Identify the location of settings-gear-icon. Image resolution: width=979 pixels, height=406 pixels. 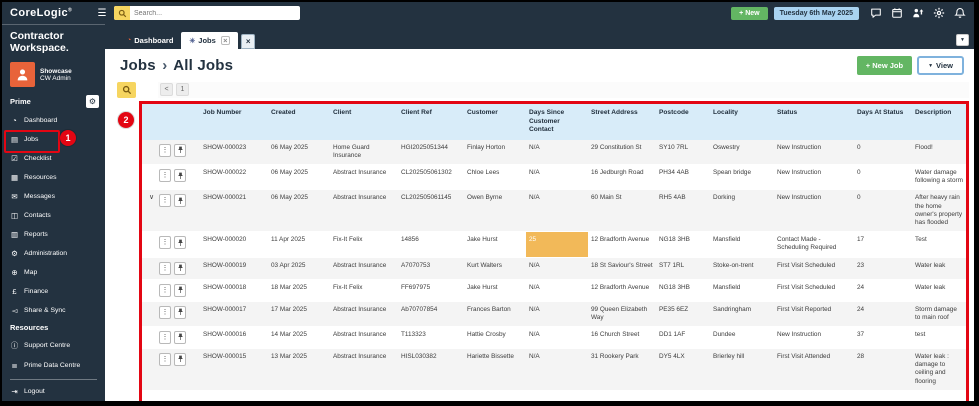
(938, 13).